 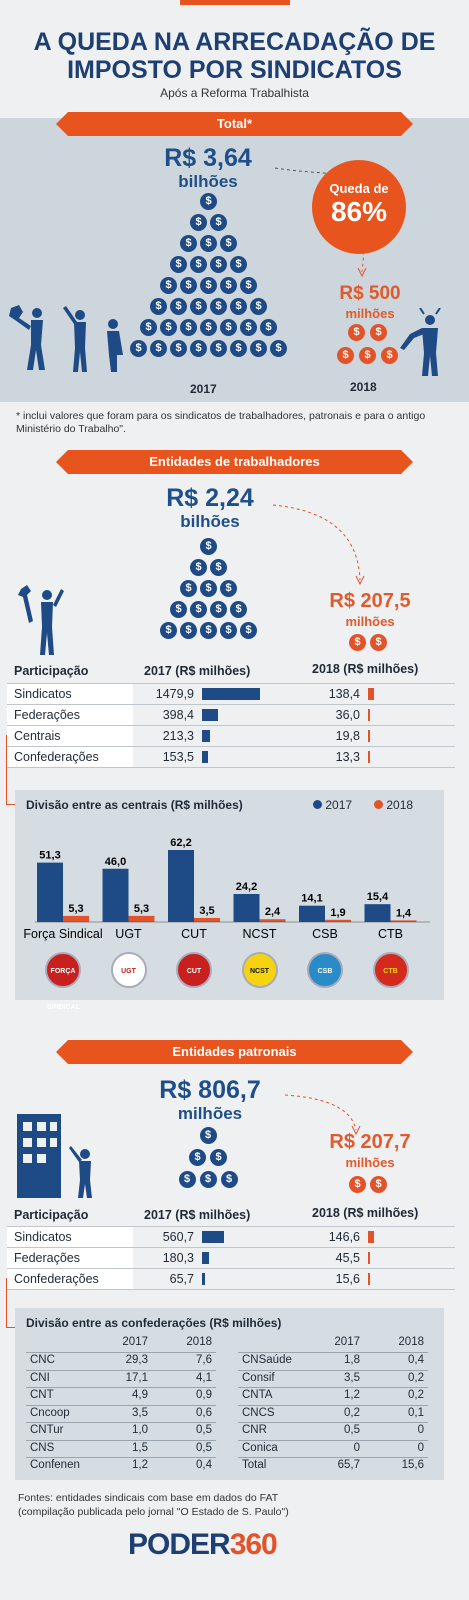 What do you see at coordinates (206, 1258) in the screenshot?
I see `employers-row-2017-bar` at bounding box center [206, 1258].